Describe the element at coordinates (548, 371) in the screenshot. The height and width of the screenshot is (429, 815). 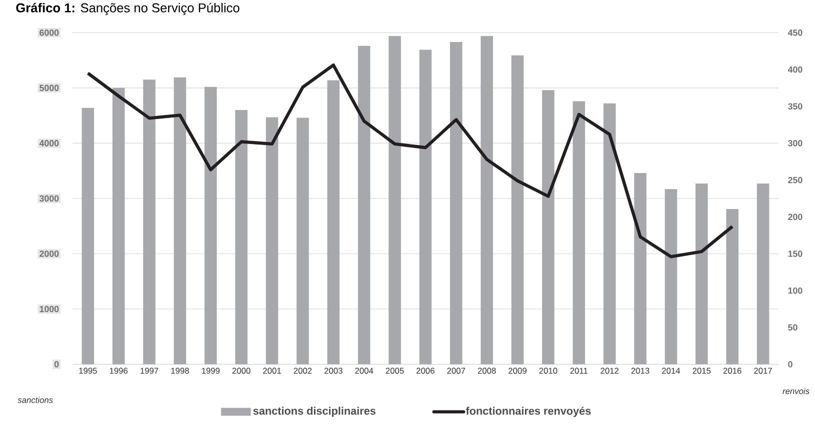
I see `x-tick-label: 2010` at that location.